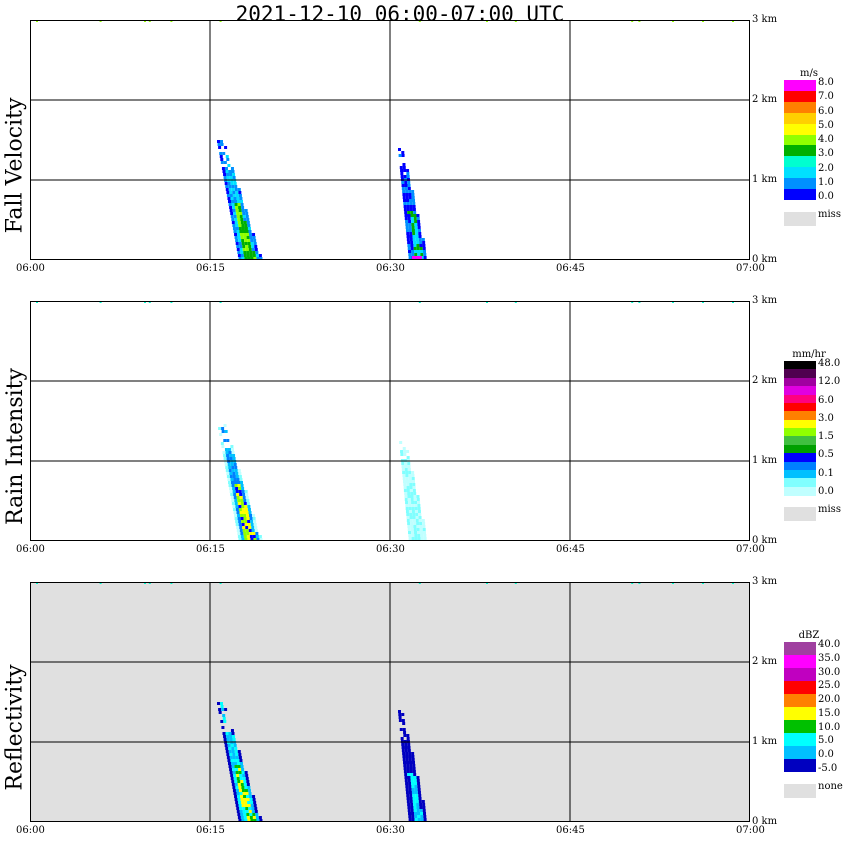  What do you see at coordinates (826, 400) in the screenshot?
I see `colorbar-label: 6.0` at bounding box center [826, 400].